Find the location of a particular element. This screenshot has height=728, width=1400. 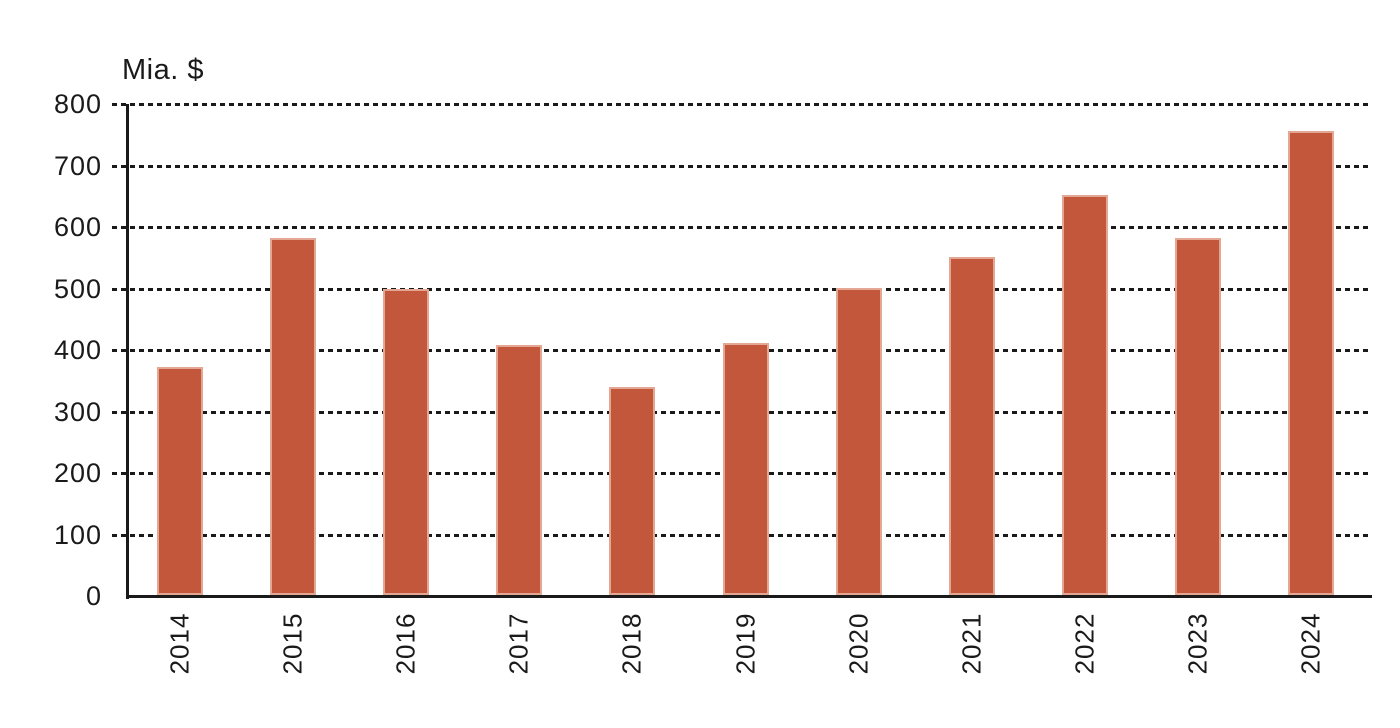

bar-2023 is located at coordinates (1197, 416).